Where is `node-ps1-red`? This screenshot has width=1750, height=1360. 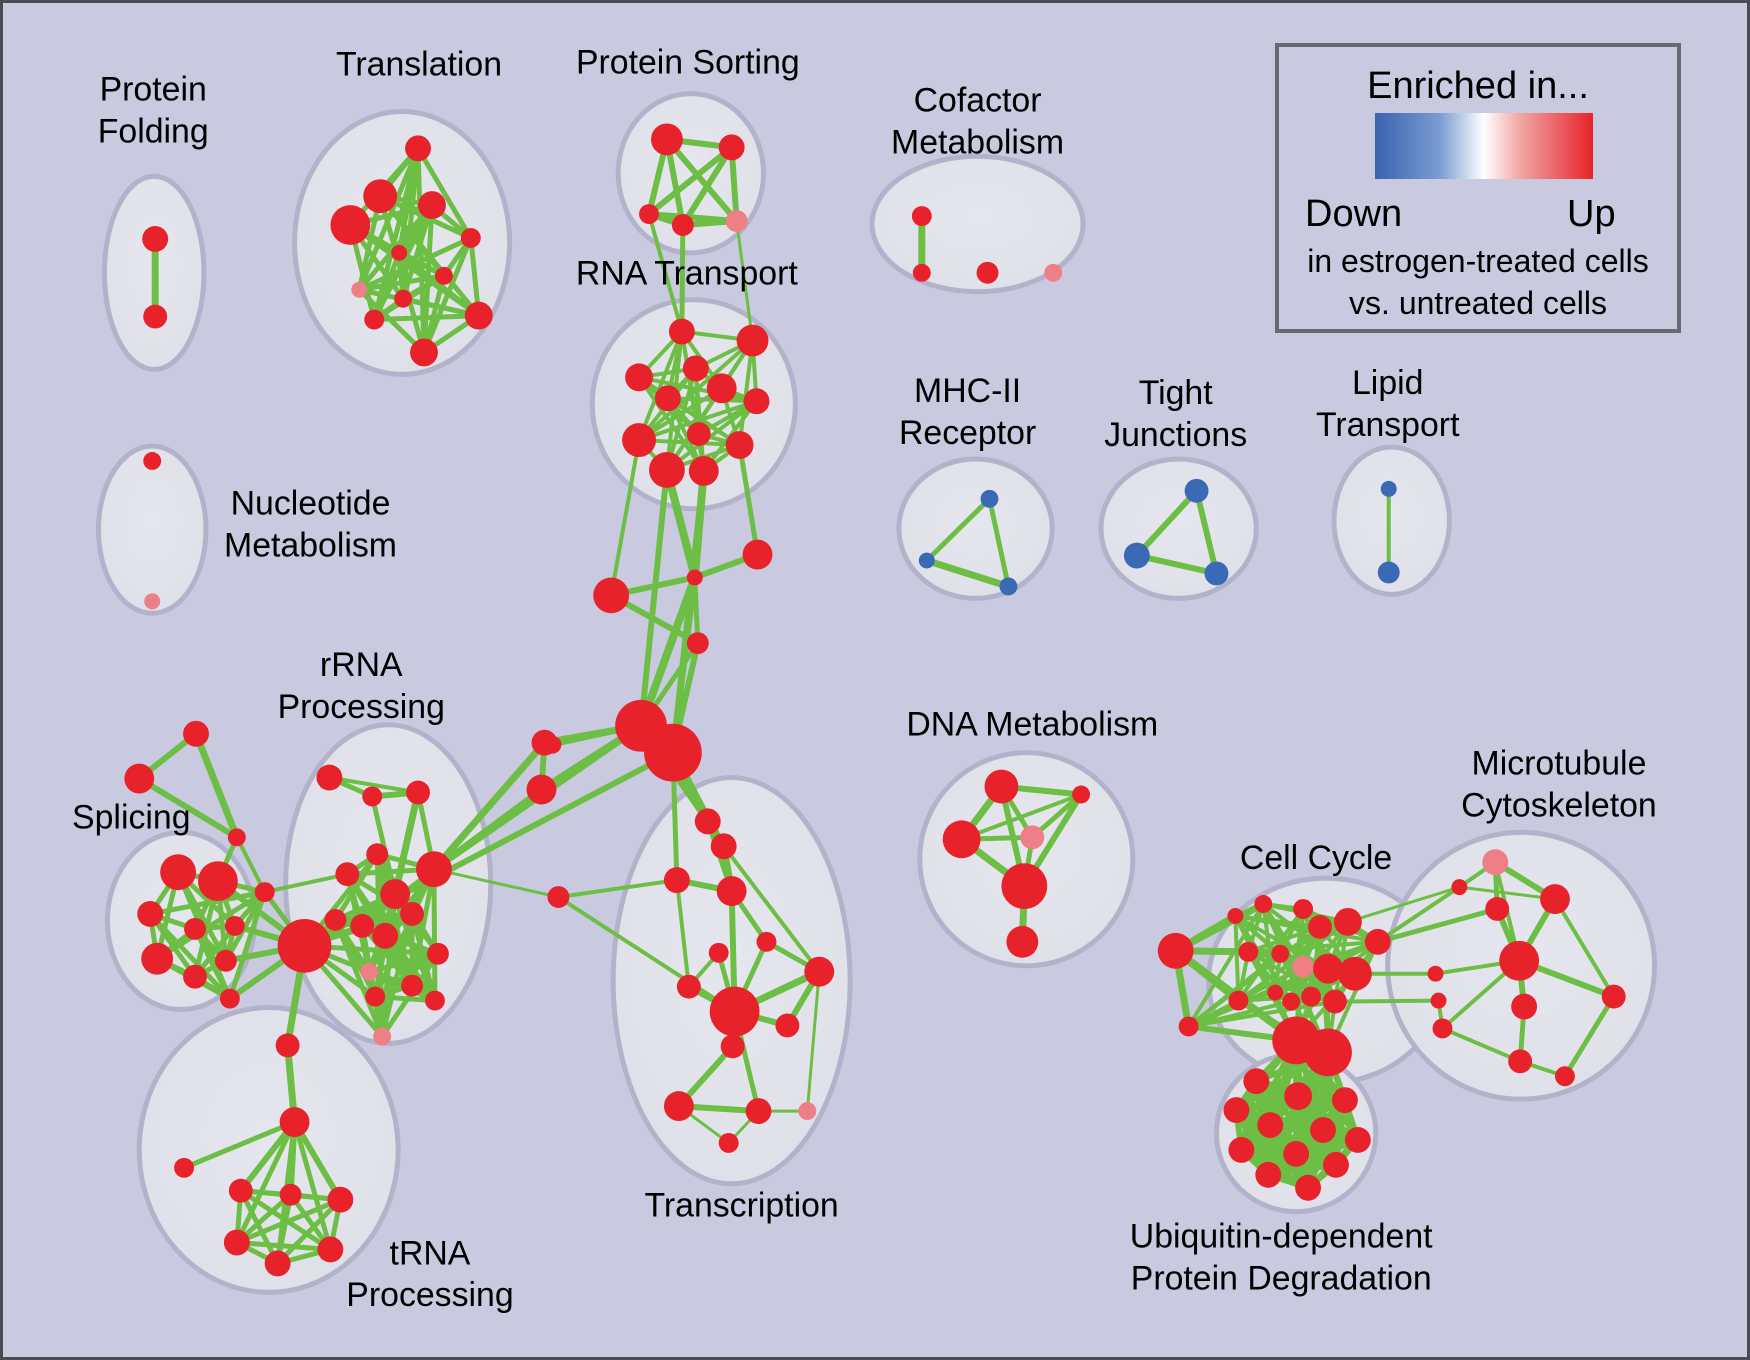
node-ps1-red is located at coordinates (666, 139).